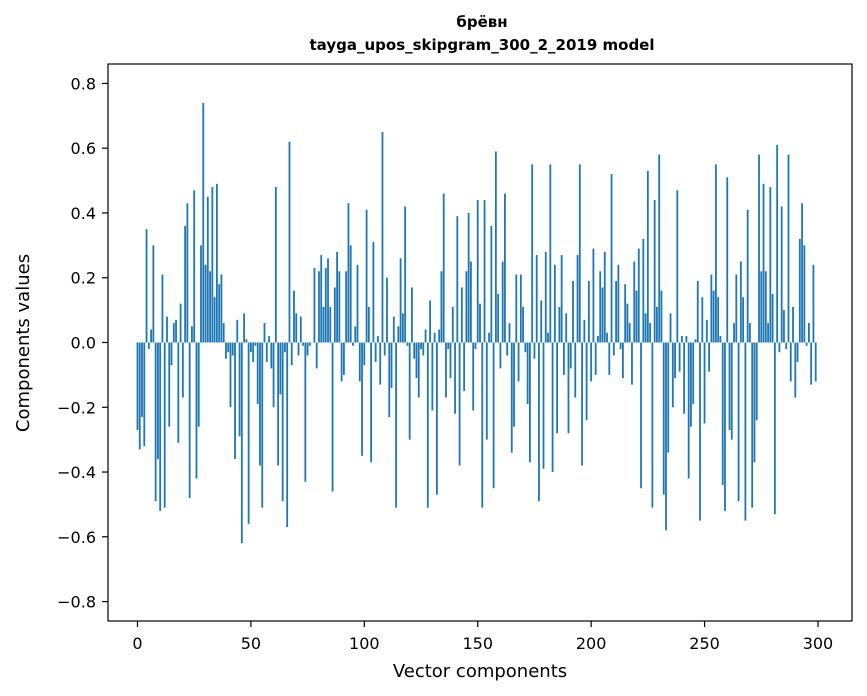 Image resolution: width=867 pixels, height=696 pixels. Describe the element at coordinates (83, 343) in the screenshot. I see `y-tick-label: 0.0` at that location.